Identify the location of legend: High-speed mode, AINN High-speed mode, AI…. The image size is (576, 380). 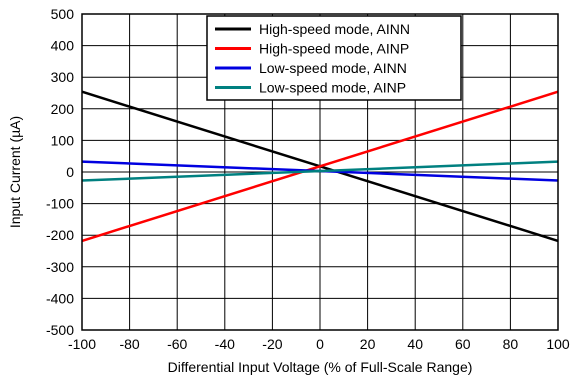
(334, 58).